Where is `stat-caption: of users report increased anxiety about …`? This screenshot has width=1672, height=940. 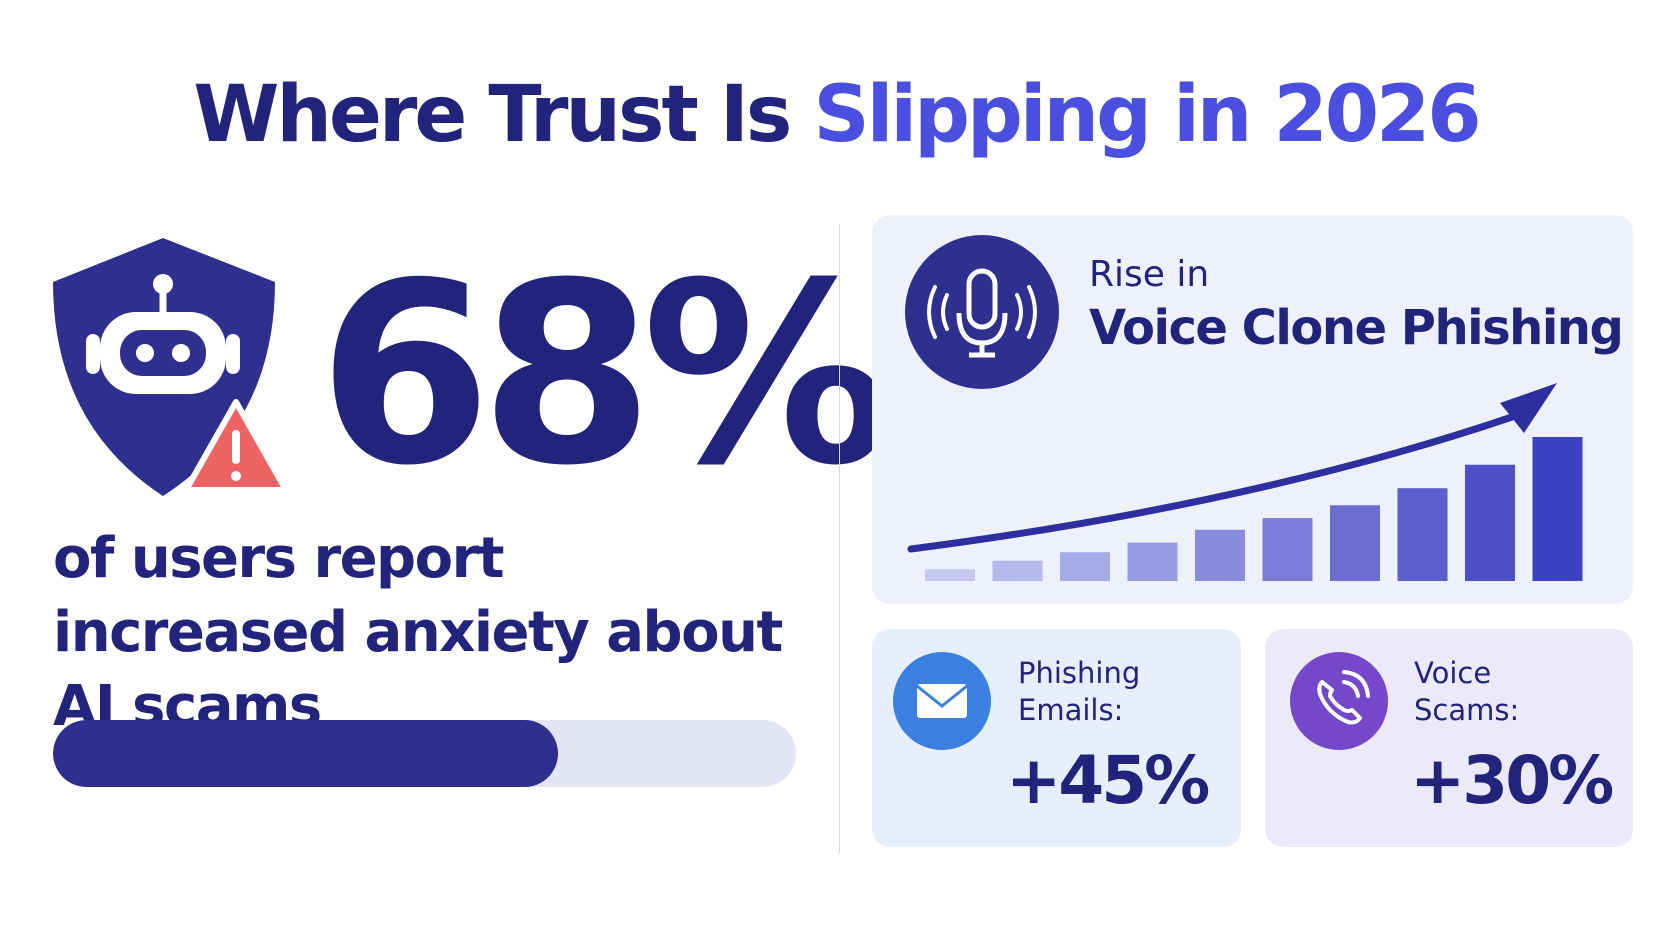 stat-caption: of users report increased anxiety about … is located at coordinates (418, 632).